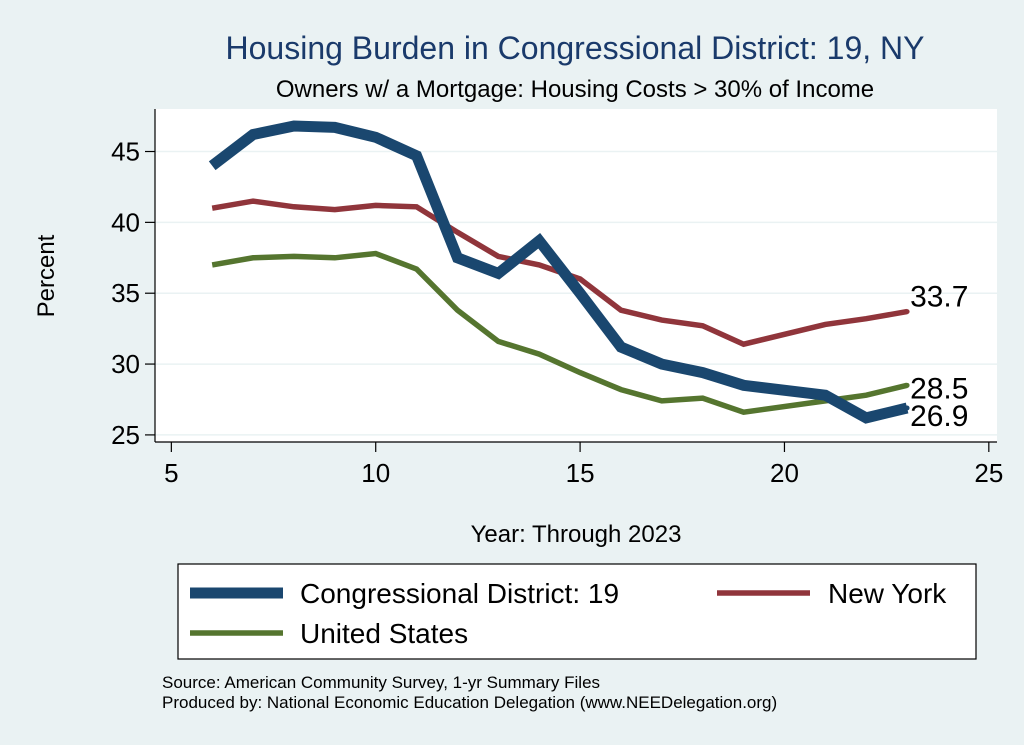 This screenshot has width=1024, height=745. I want to click on x-tick-label-15: 15, so click(580, 473).